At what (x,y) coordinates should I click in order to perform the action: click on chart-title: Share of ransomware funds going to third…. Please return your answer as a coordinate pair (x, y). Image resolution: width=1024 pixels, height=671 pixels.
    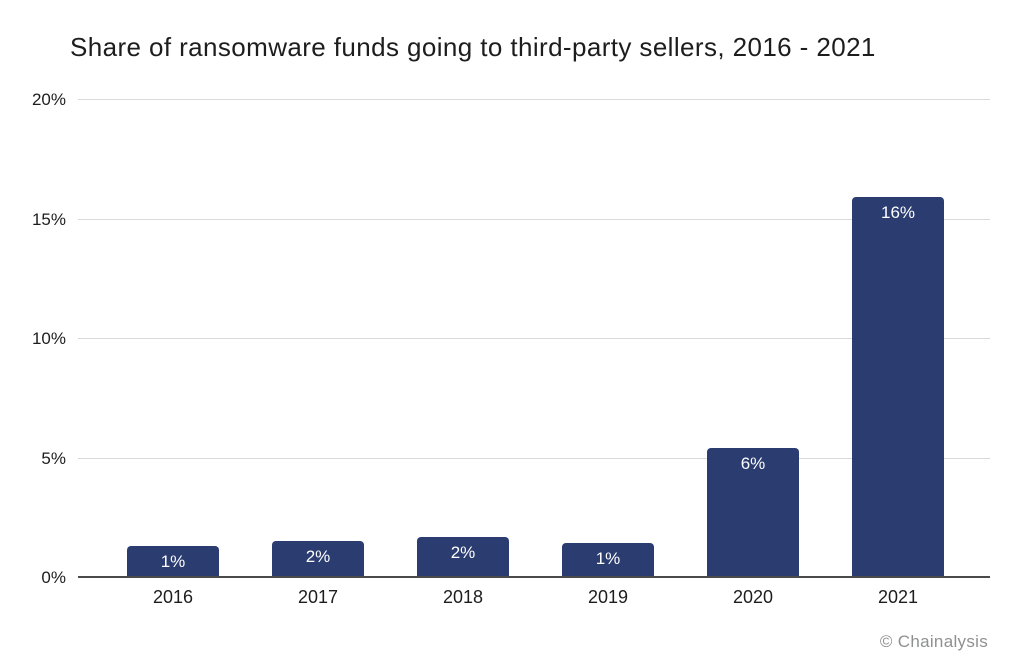
    Looking at the image, I should click on (473, 47).